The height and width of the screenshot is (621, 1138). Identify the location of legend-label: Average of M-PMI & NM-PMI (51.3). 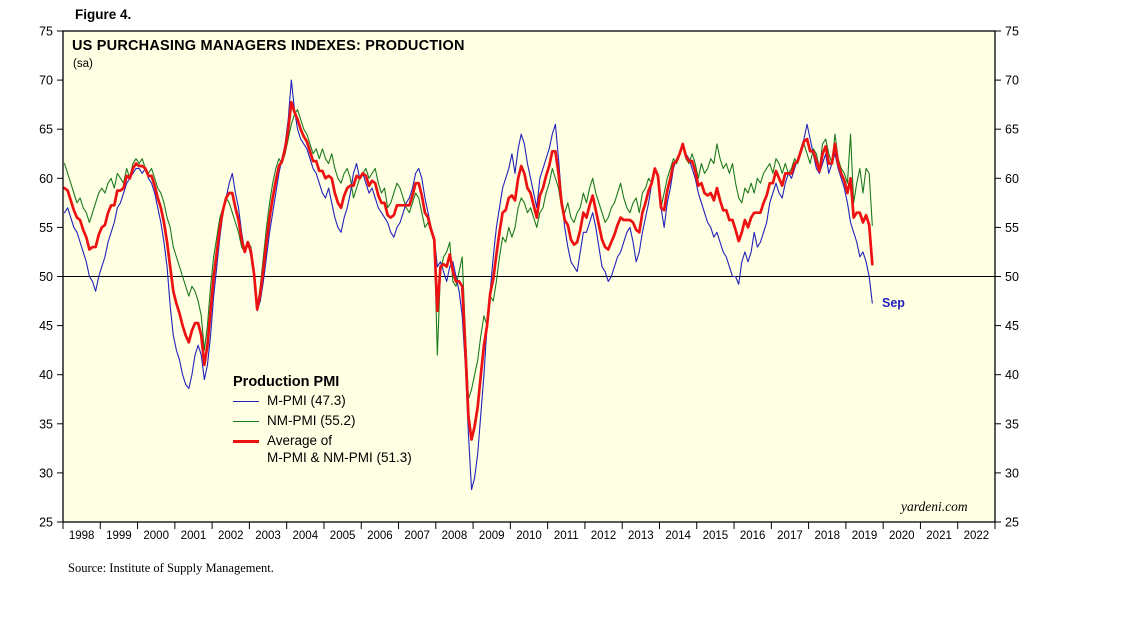
(339, 448).